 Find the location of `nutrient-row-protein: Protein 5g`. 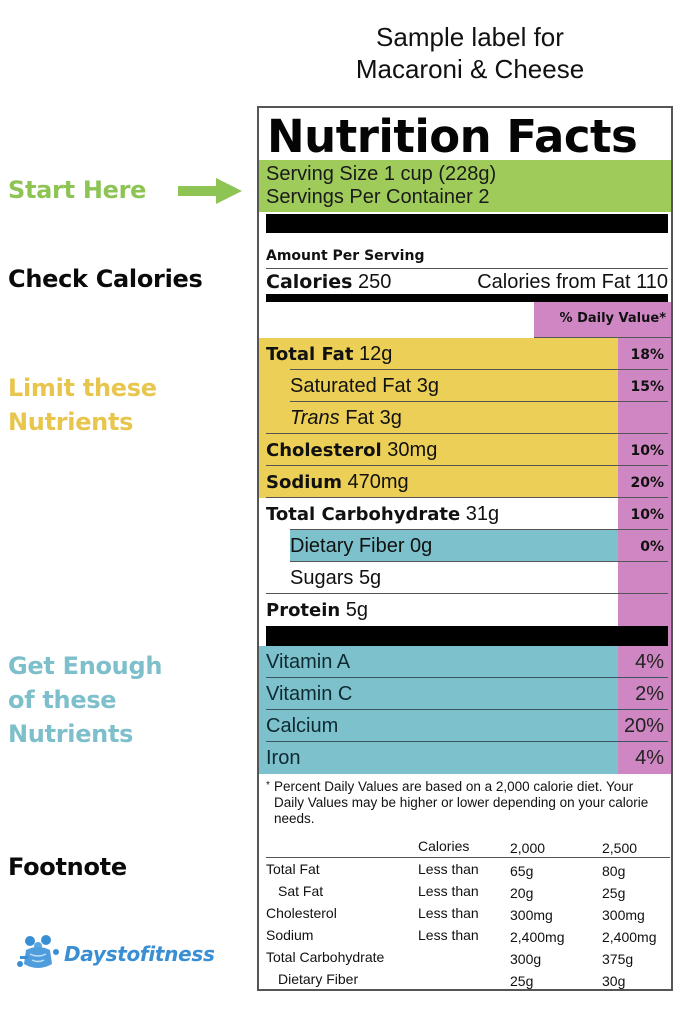

nutrient-row-protein: Protein 5g is located at coordinates (465, 610).